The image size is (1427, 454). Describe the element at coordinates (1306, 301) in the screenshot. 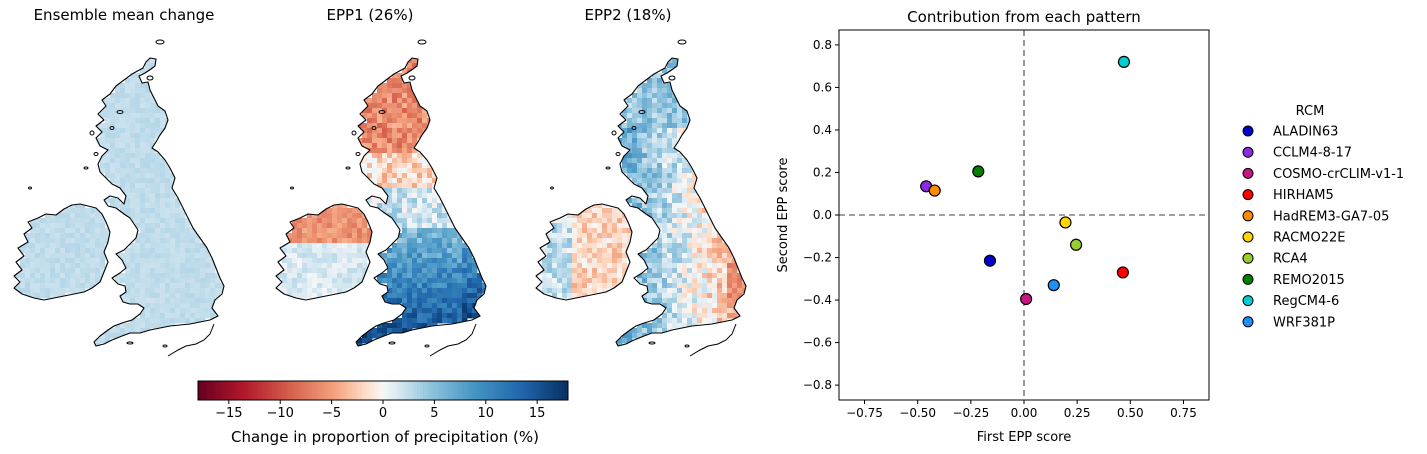

I see `legend-label: RegCM4-6` at that location.